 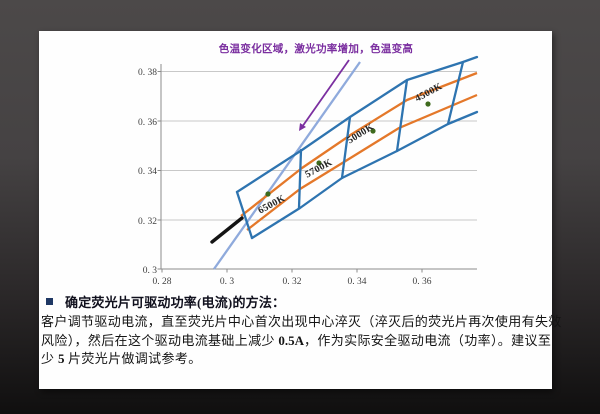 I want to click on bin-label-6500k: 6500K, so click(x=271, y=204).